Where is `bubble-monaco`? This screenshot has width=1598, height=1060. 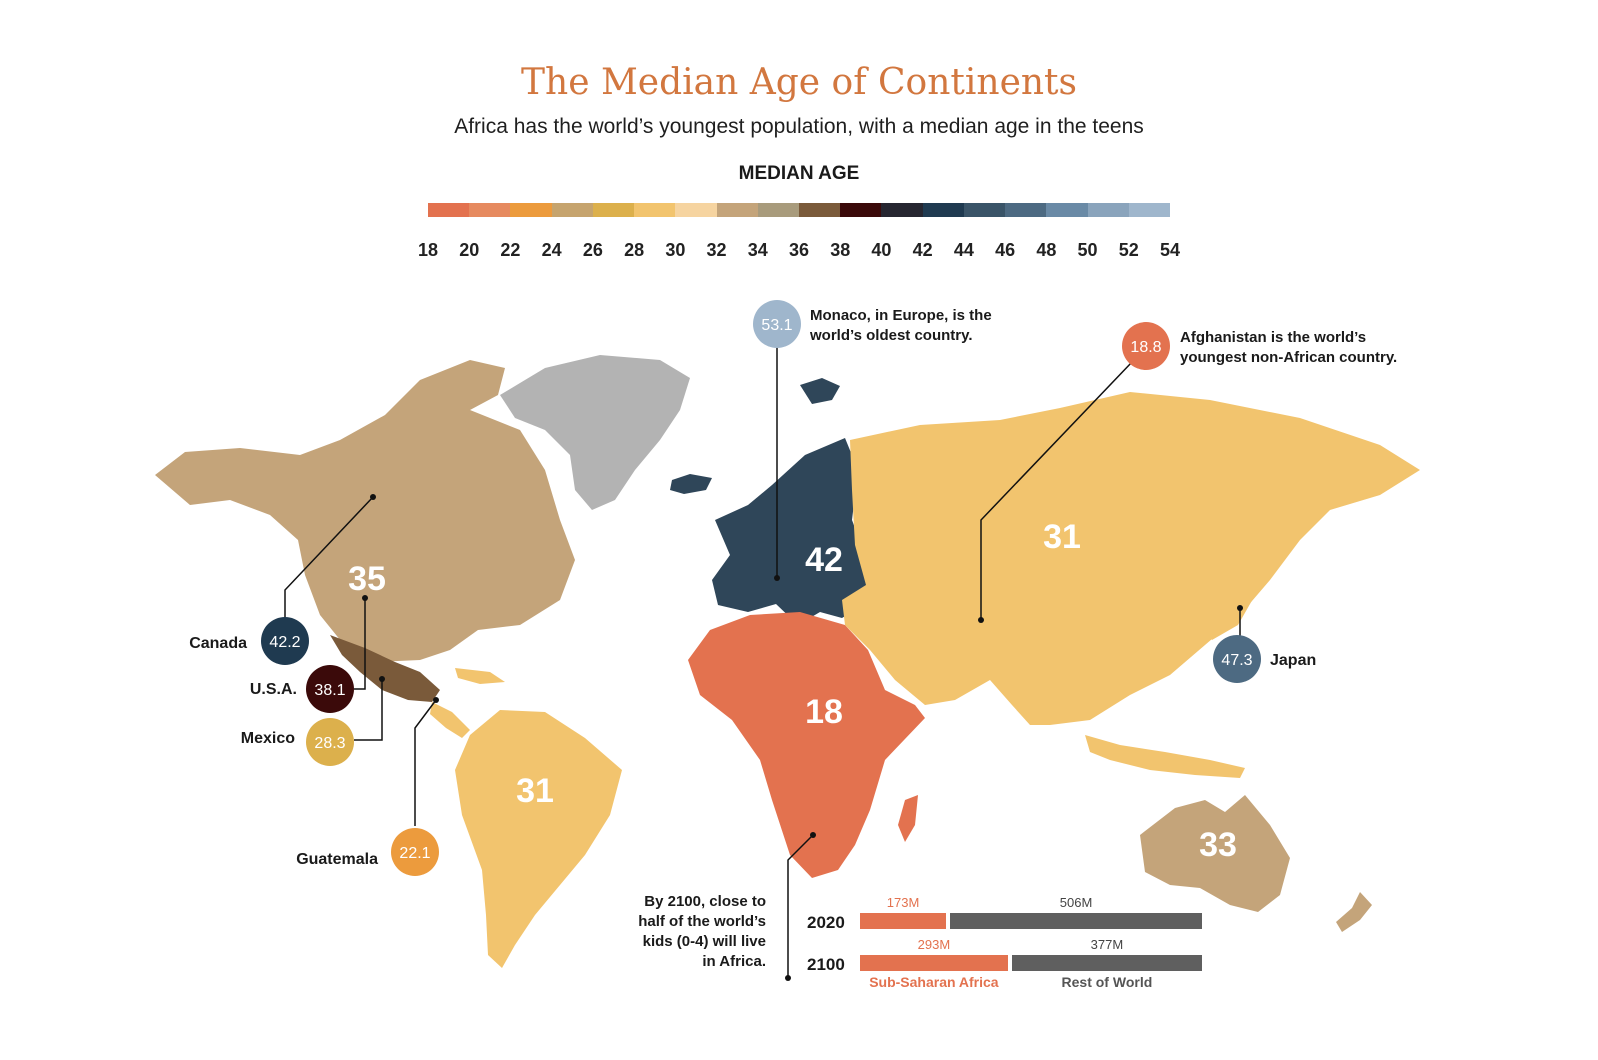
bubble-monaco is located at coordinates (777, 324).